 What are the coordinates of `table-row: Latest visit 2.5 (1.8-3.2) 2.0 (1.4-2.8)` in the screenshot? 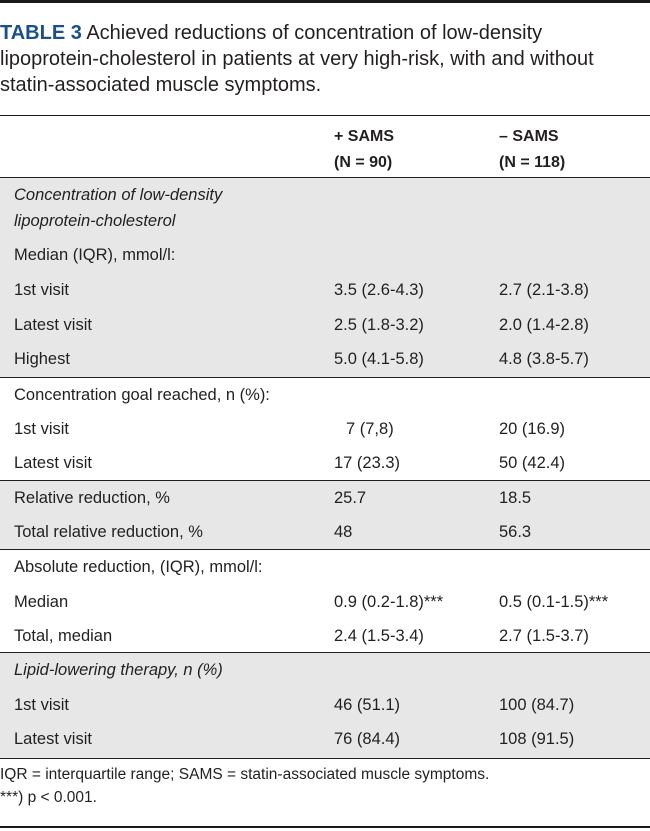 It's located at (301, 325).